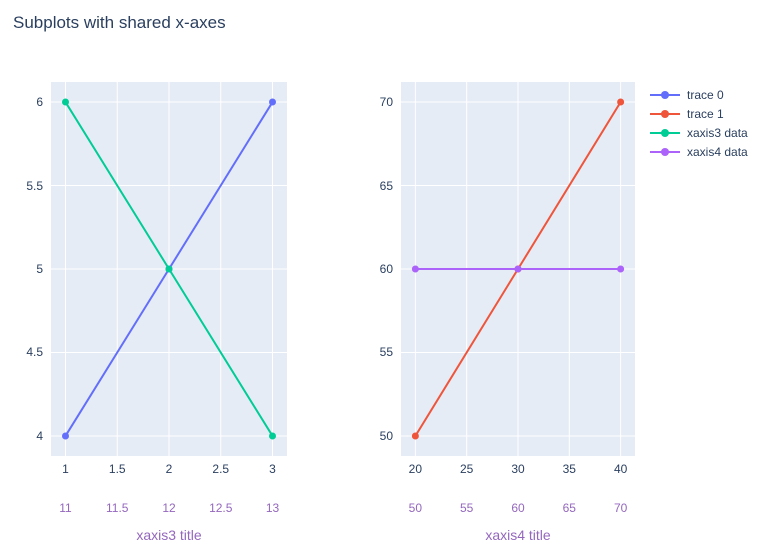  Describe the element at coordinates (39, 102) in the screenshot. I see `y-axis-tick-label: 6` at that location.